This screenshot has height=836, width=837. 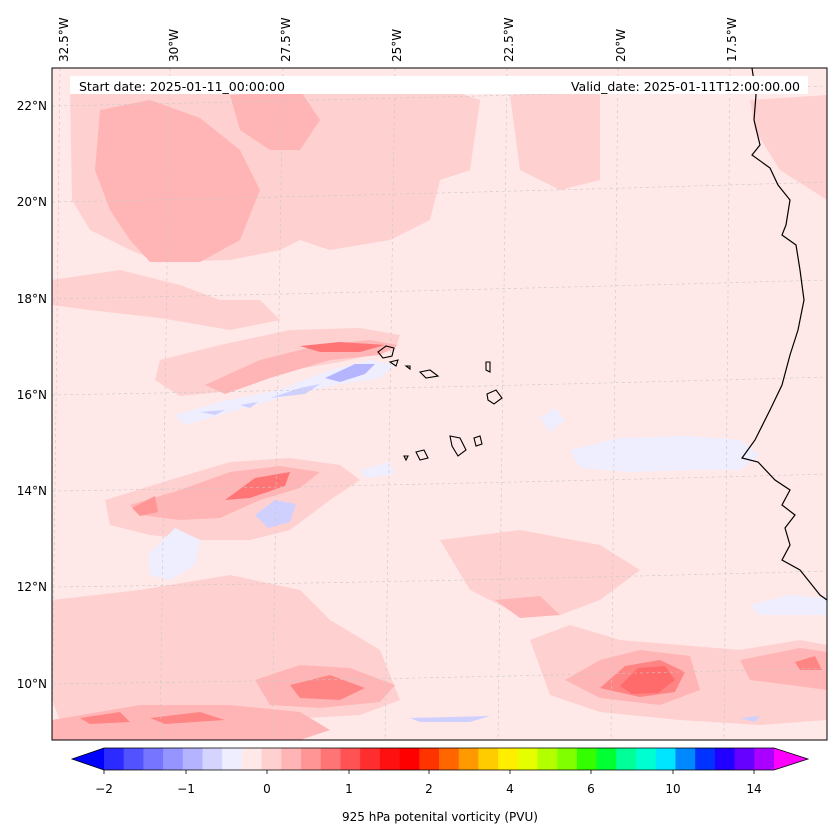 What do you see at coordinates (509, 39) in the screenshot?
I see `longitude-label: 22.5°W` at bounding box center [509, 39].